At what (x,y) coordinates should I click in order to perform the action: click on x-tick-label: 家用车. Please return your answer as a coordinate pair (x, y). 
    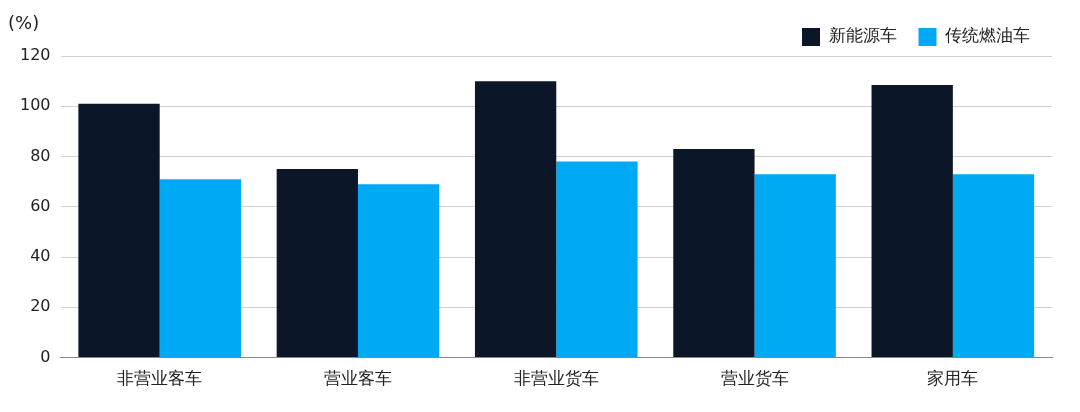
    Looking at the image, I should click on (953, 378).